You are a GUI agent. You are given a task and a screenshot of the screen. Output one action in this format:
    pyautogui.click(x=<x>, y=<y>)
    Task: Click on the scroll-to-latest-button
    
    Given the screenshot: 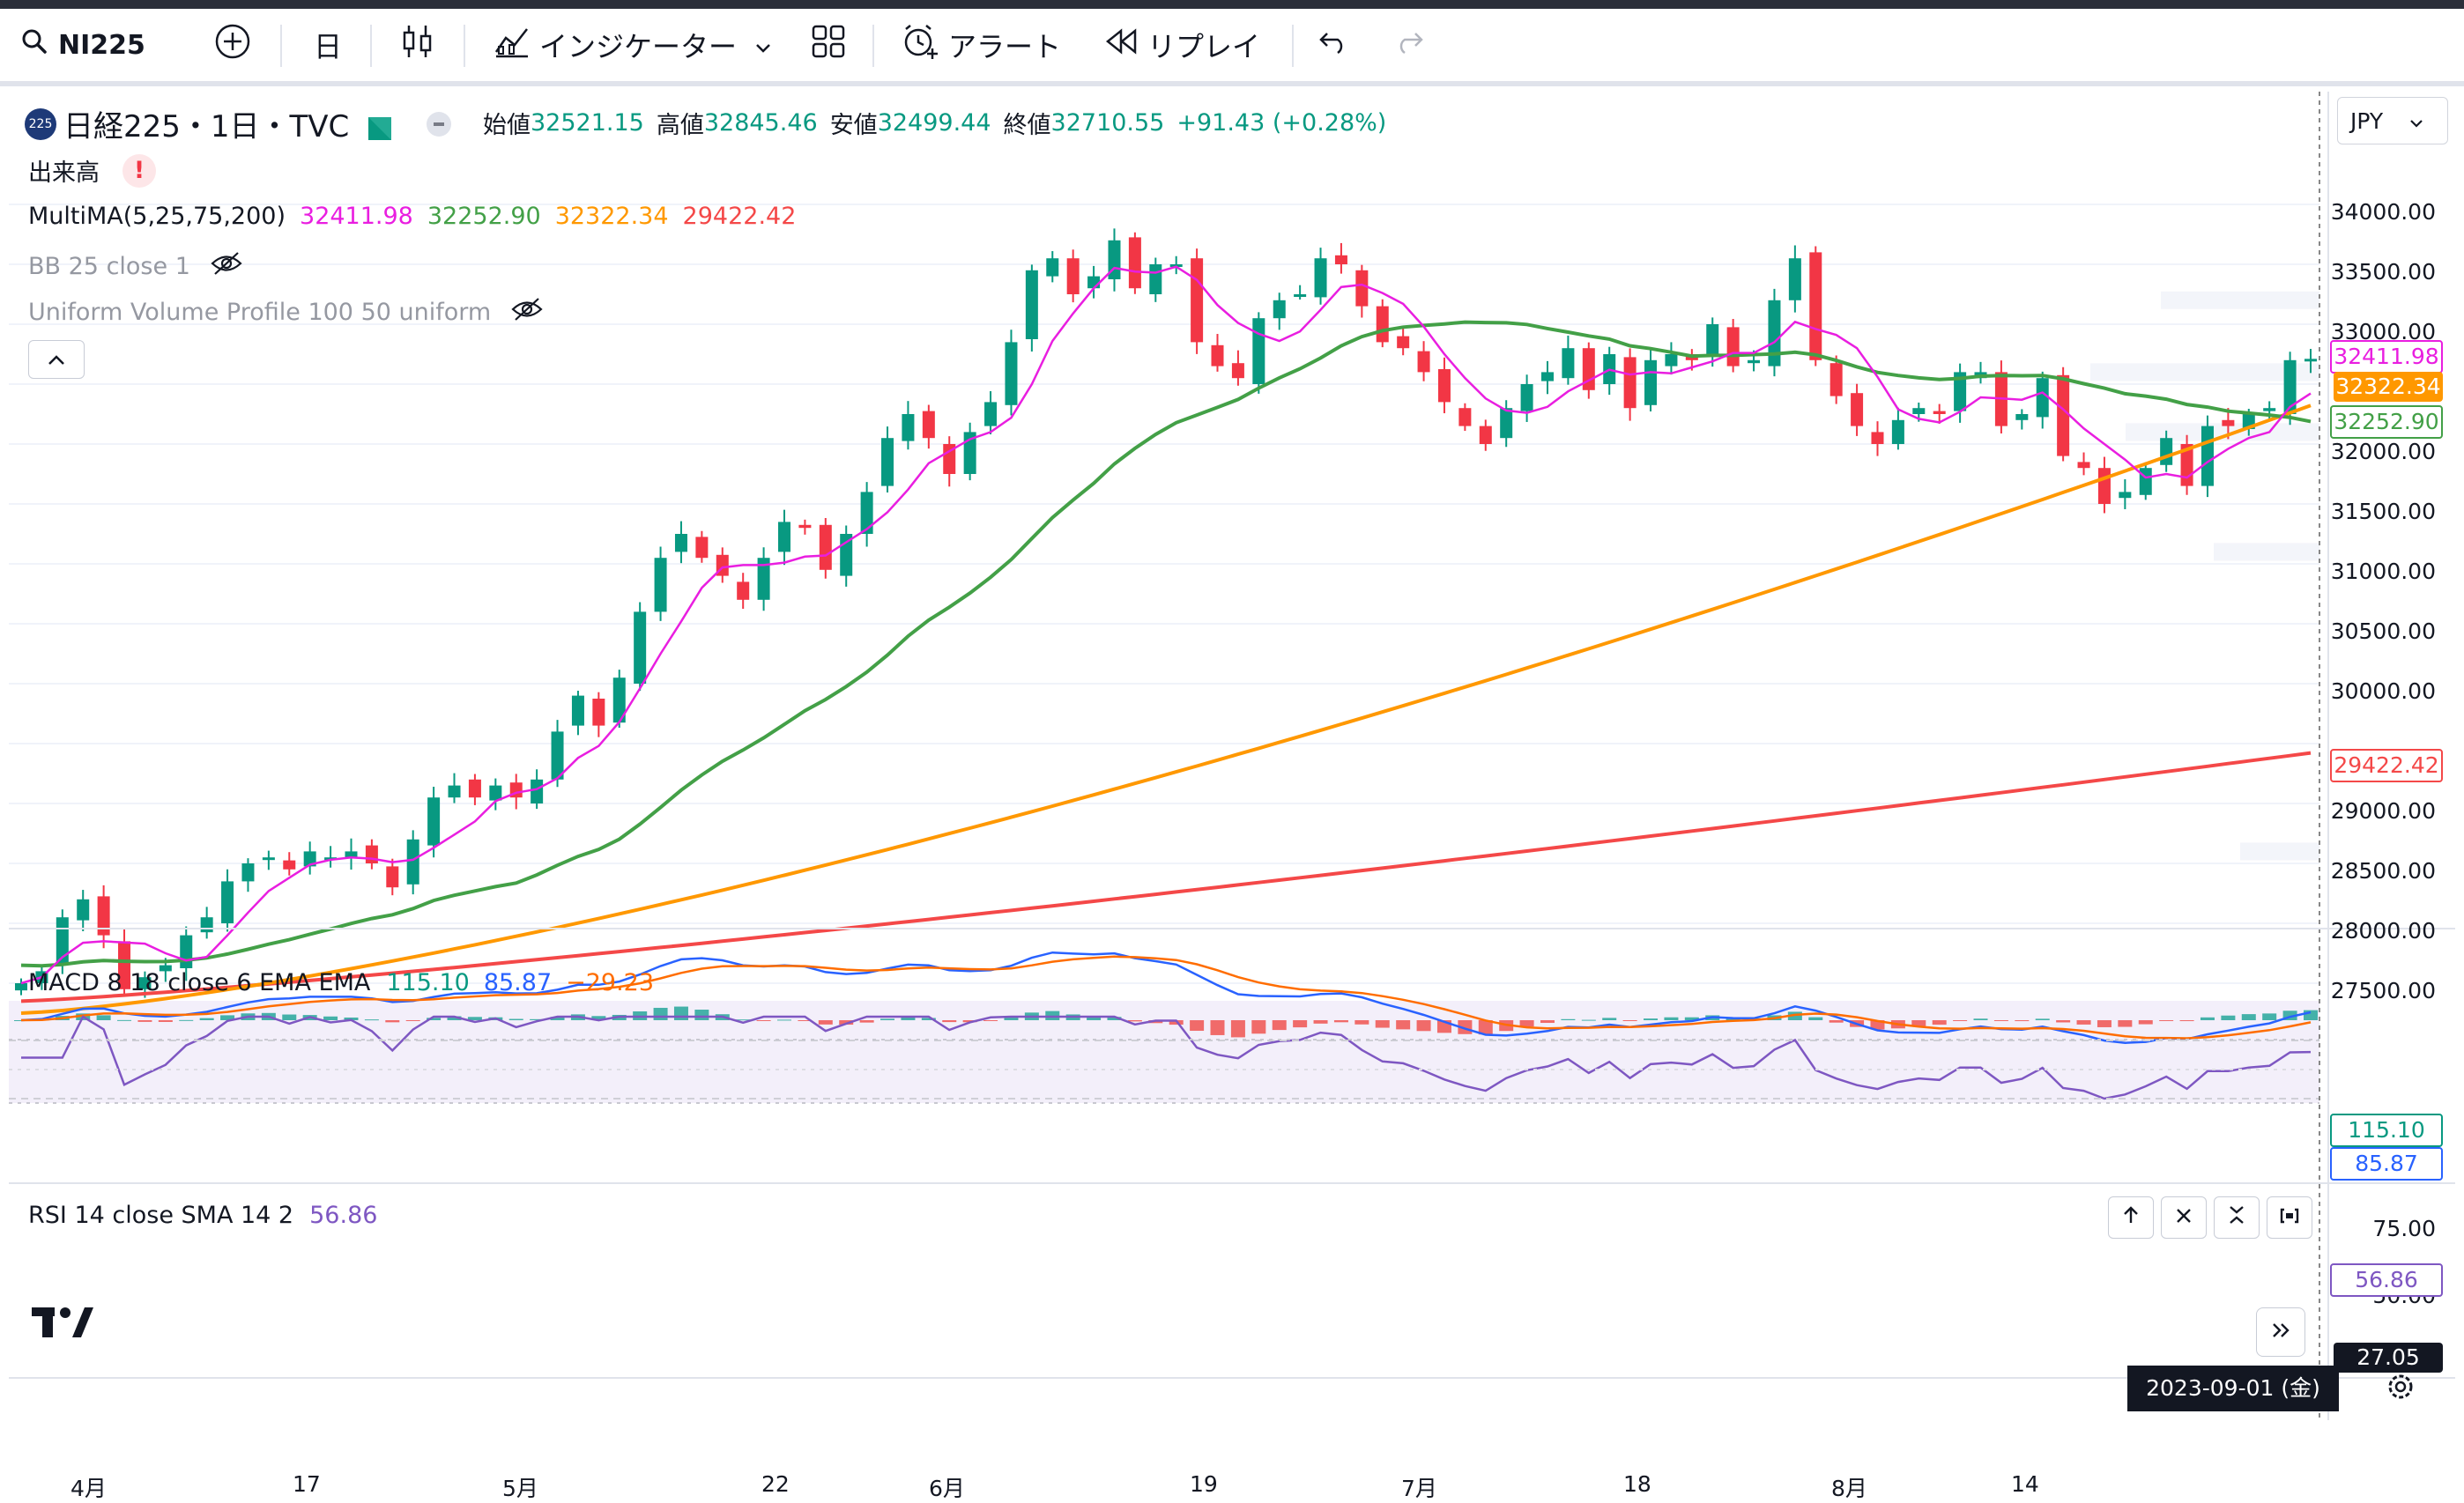 What is the action you would take?
    pyautogui.click(x=2280, y=1332)
    